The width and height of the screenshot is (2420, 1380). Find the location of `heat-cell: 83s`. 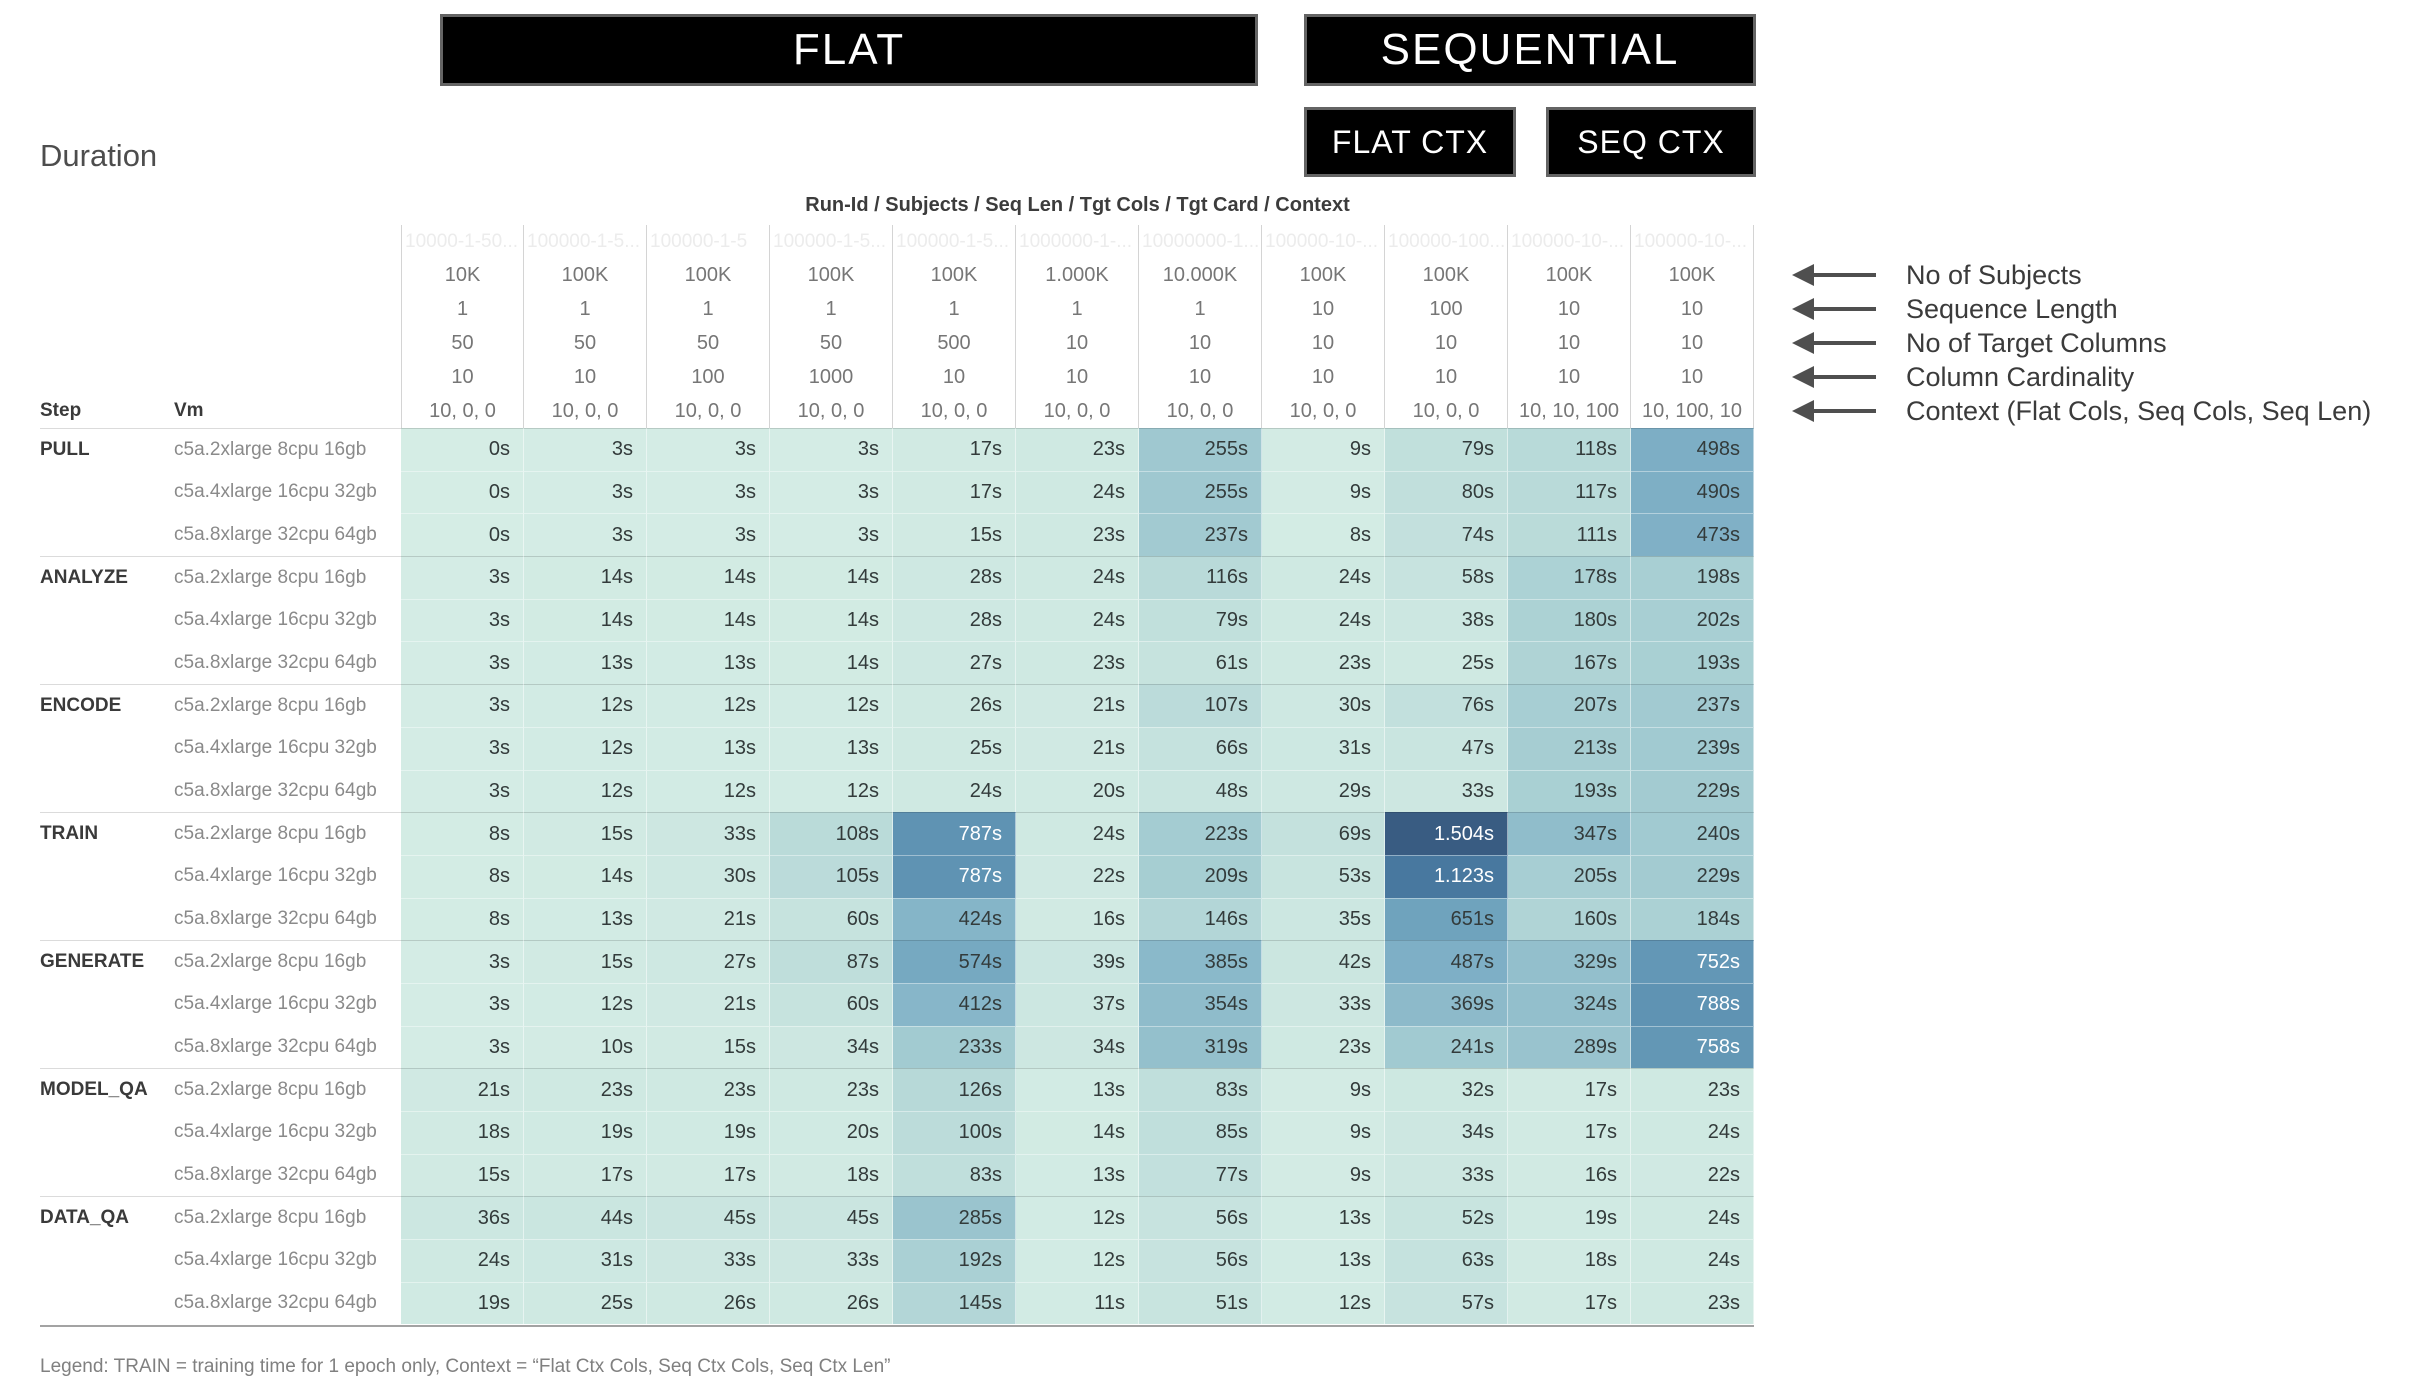

heat-cell: 83s is located at coordinates (1200, 1089).